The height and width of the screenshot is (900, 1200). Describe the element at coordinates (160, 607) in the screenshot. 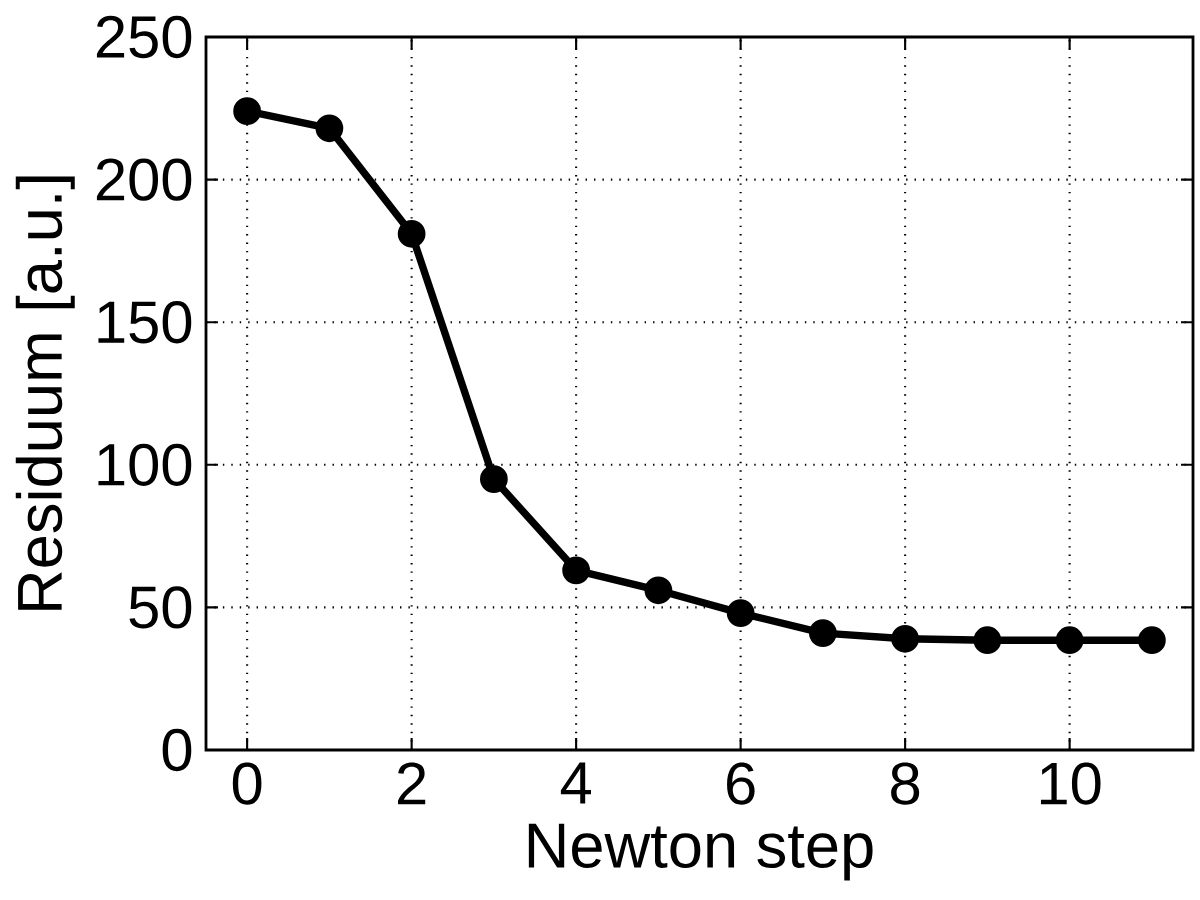

I see `y-tick-label: 50` at that location.